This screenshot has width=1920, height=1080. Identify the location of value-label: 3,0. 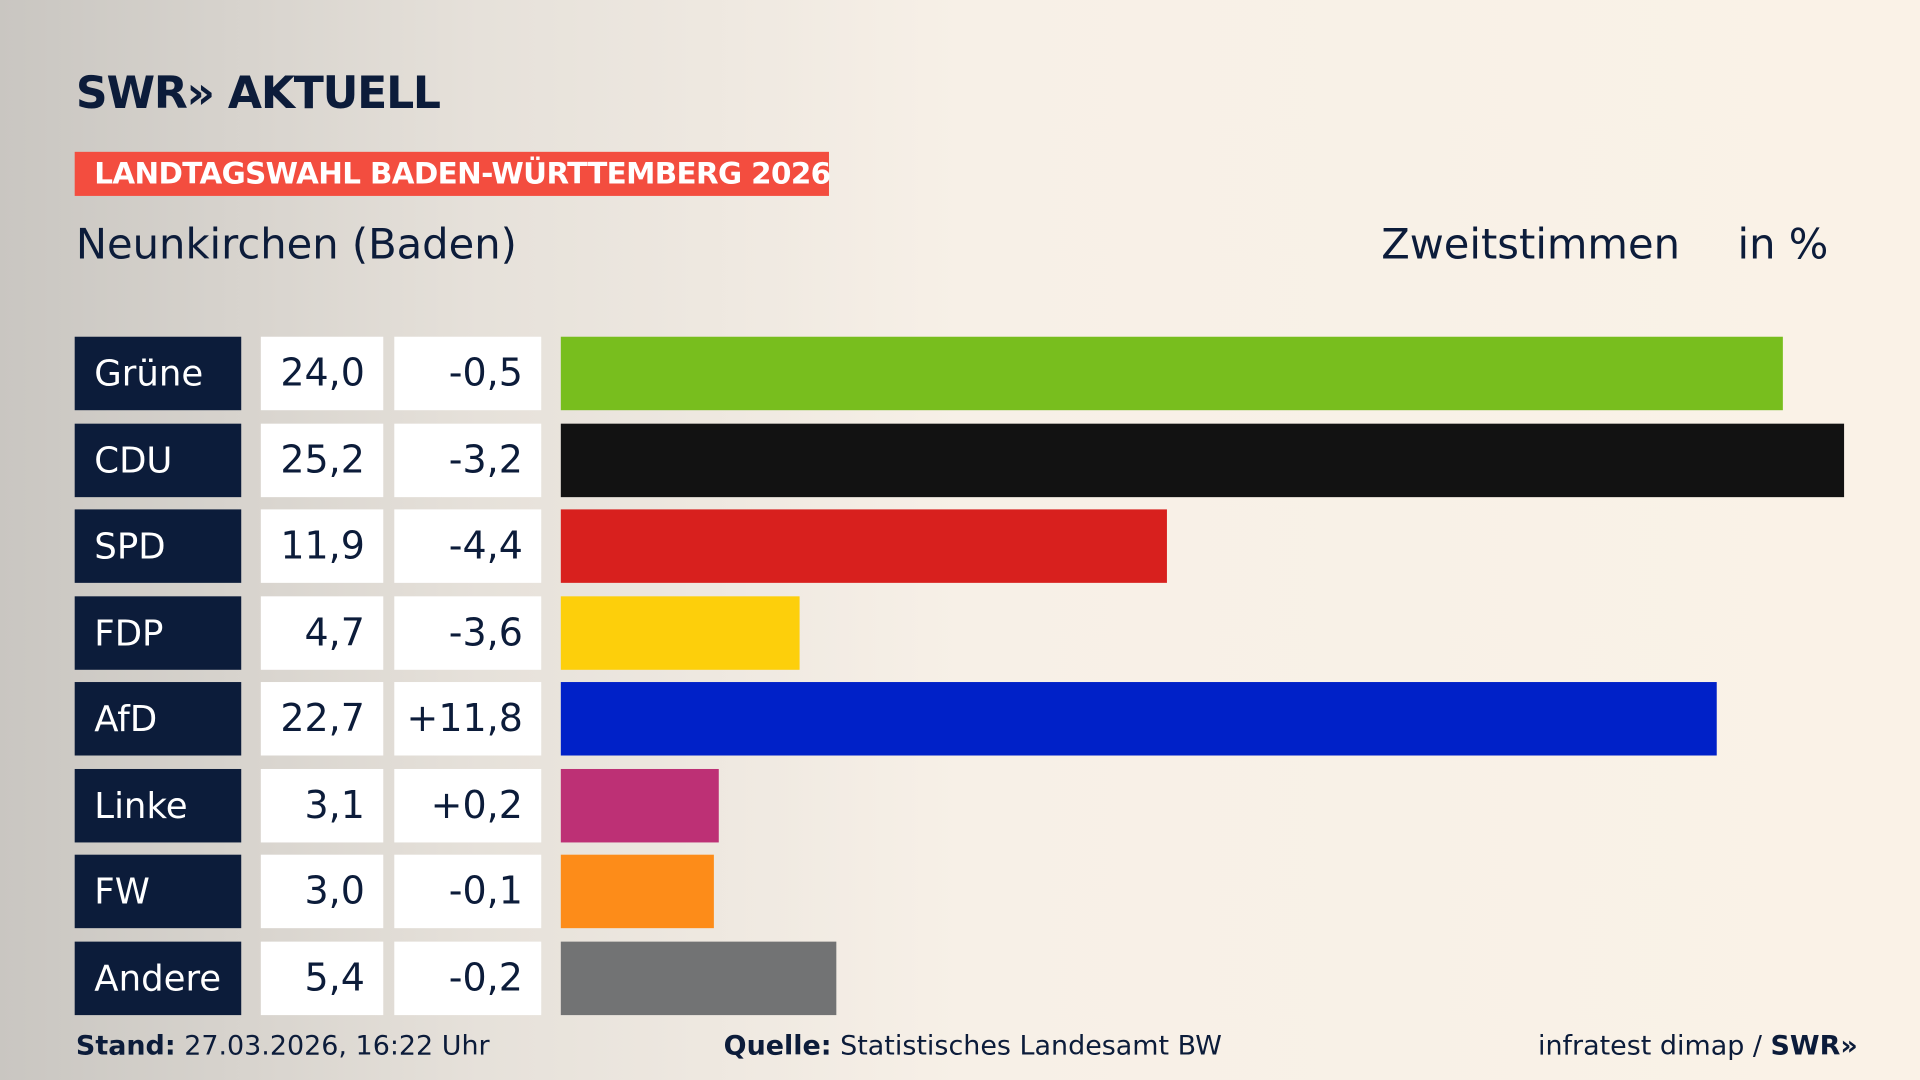
(322, 891).